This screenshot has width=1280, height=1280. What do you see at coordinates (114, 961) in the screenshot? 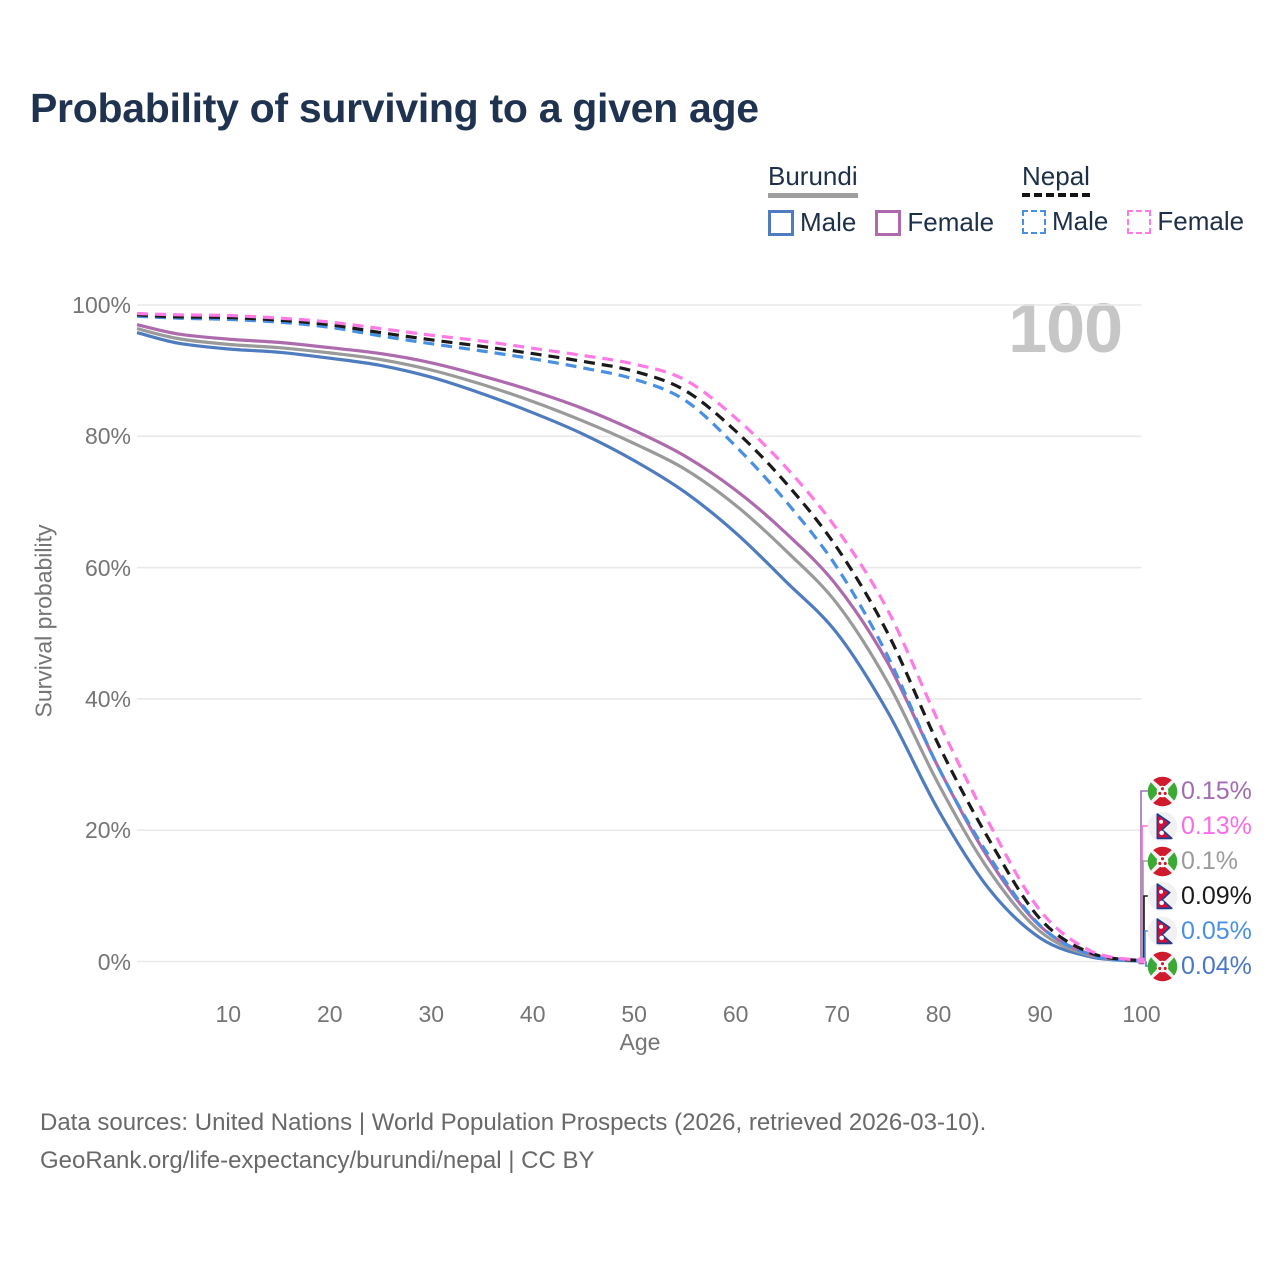
I see `y-tick-label: 0%` at bounding box center [114, 961].